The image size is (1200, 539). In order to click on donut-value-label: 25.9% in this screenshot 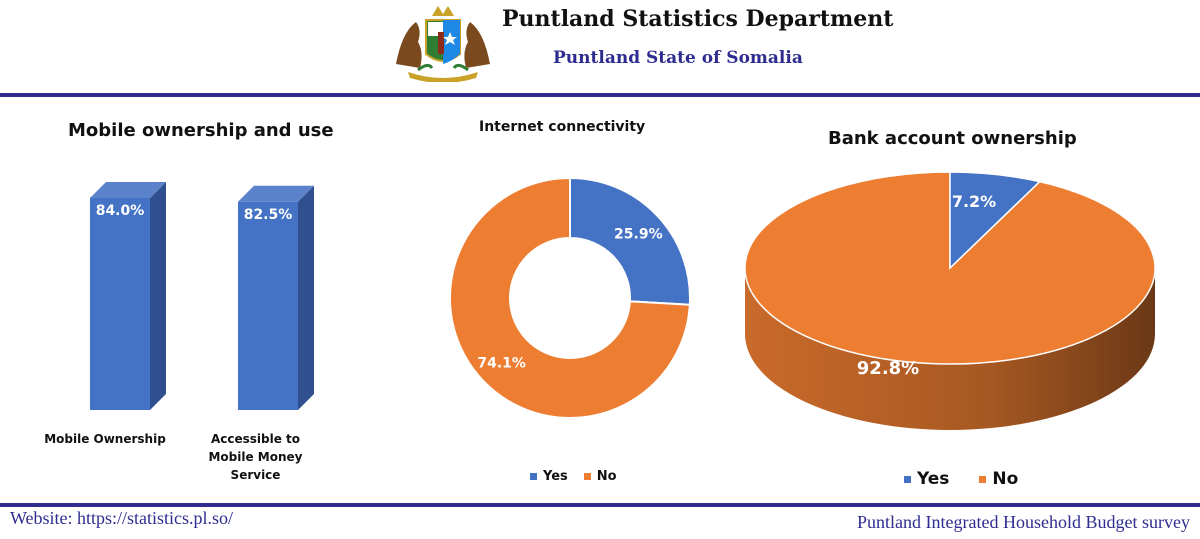, I will do `click(638, 234)`.